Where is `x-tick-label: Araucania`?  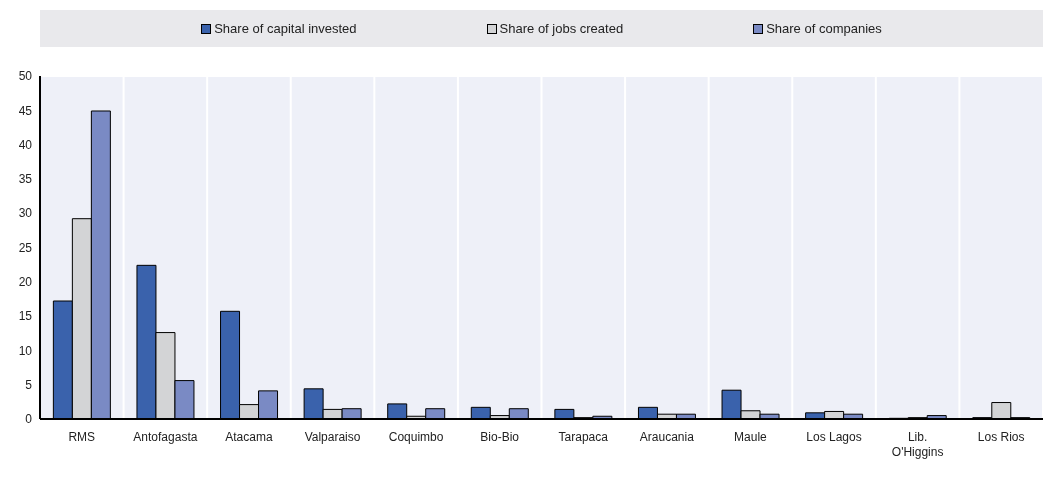
x-tick-label: Araucania is located at coordinates (667, 437).